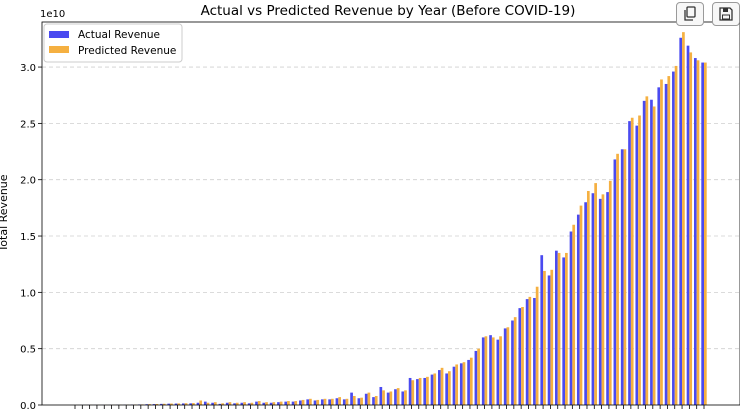  What do you see at coordinates (52, 14) in the screenshot?
I see `y-scale-label: 1e10` at bounding box center [52, 14].